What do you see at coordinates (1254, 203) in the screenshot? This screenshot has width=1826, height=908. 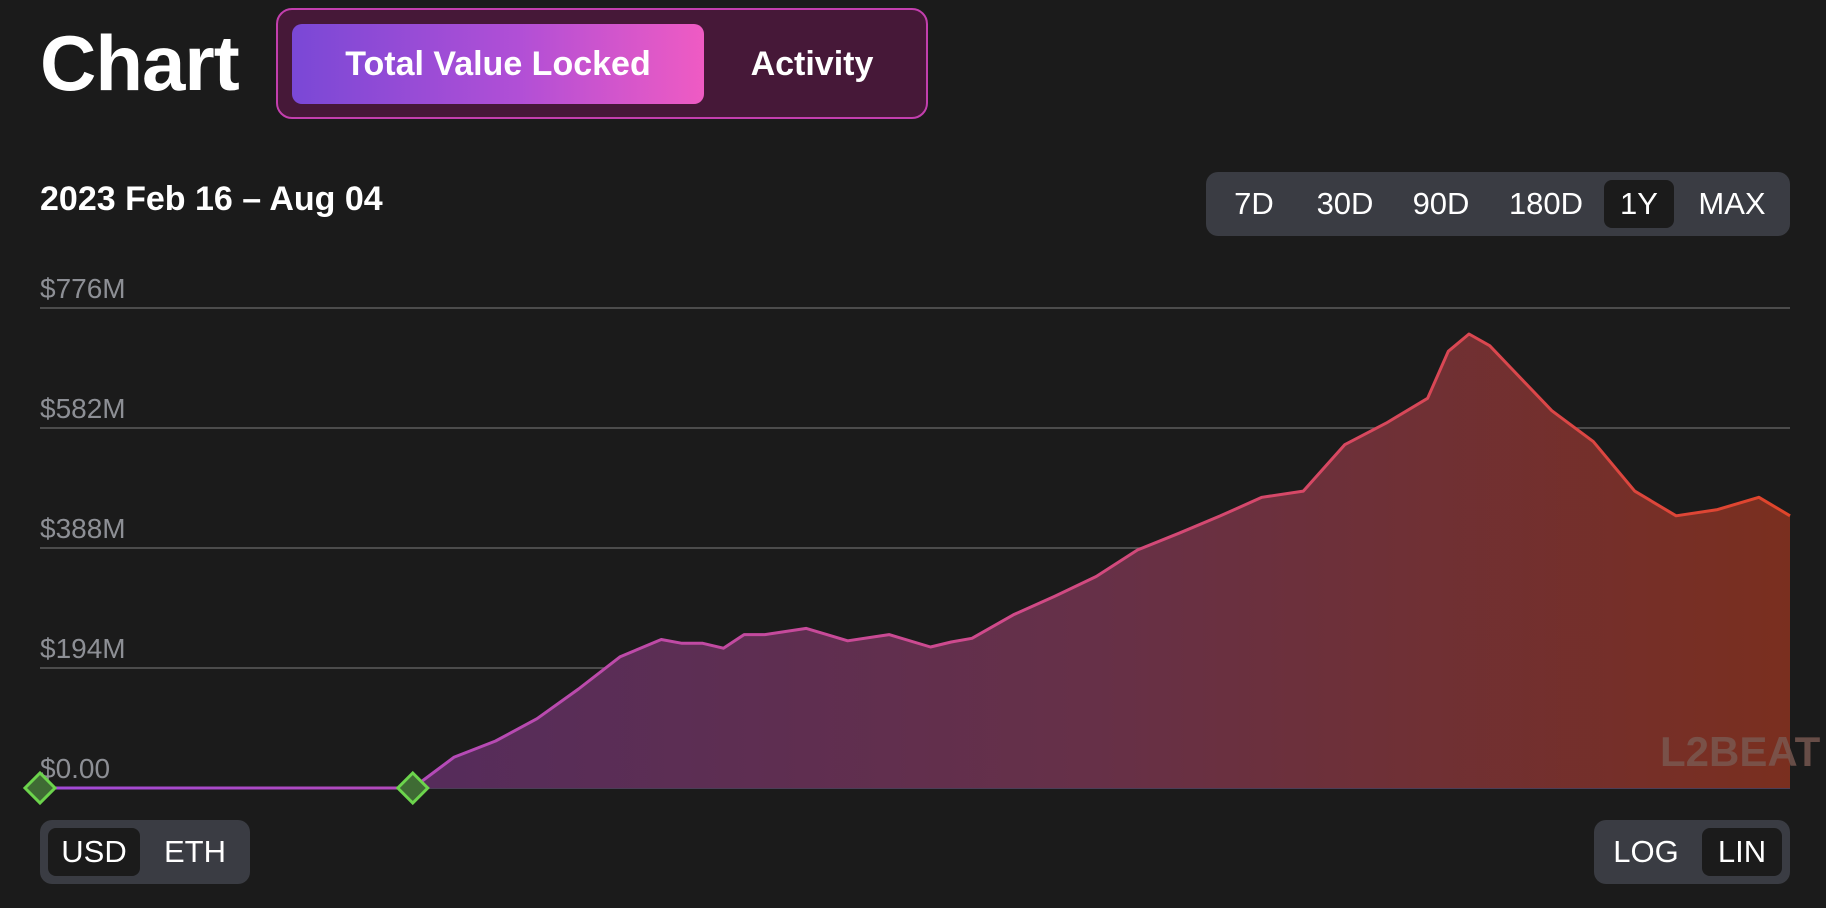 I see `range-7d-button: 7D` at bounding box center [1254, 203].